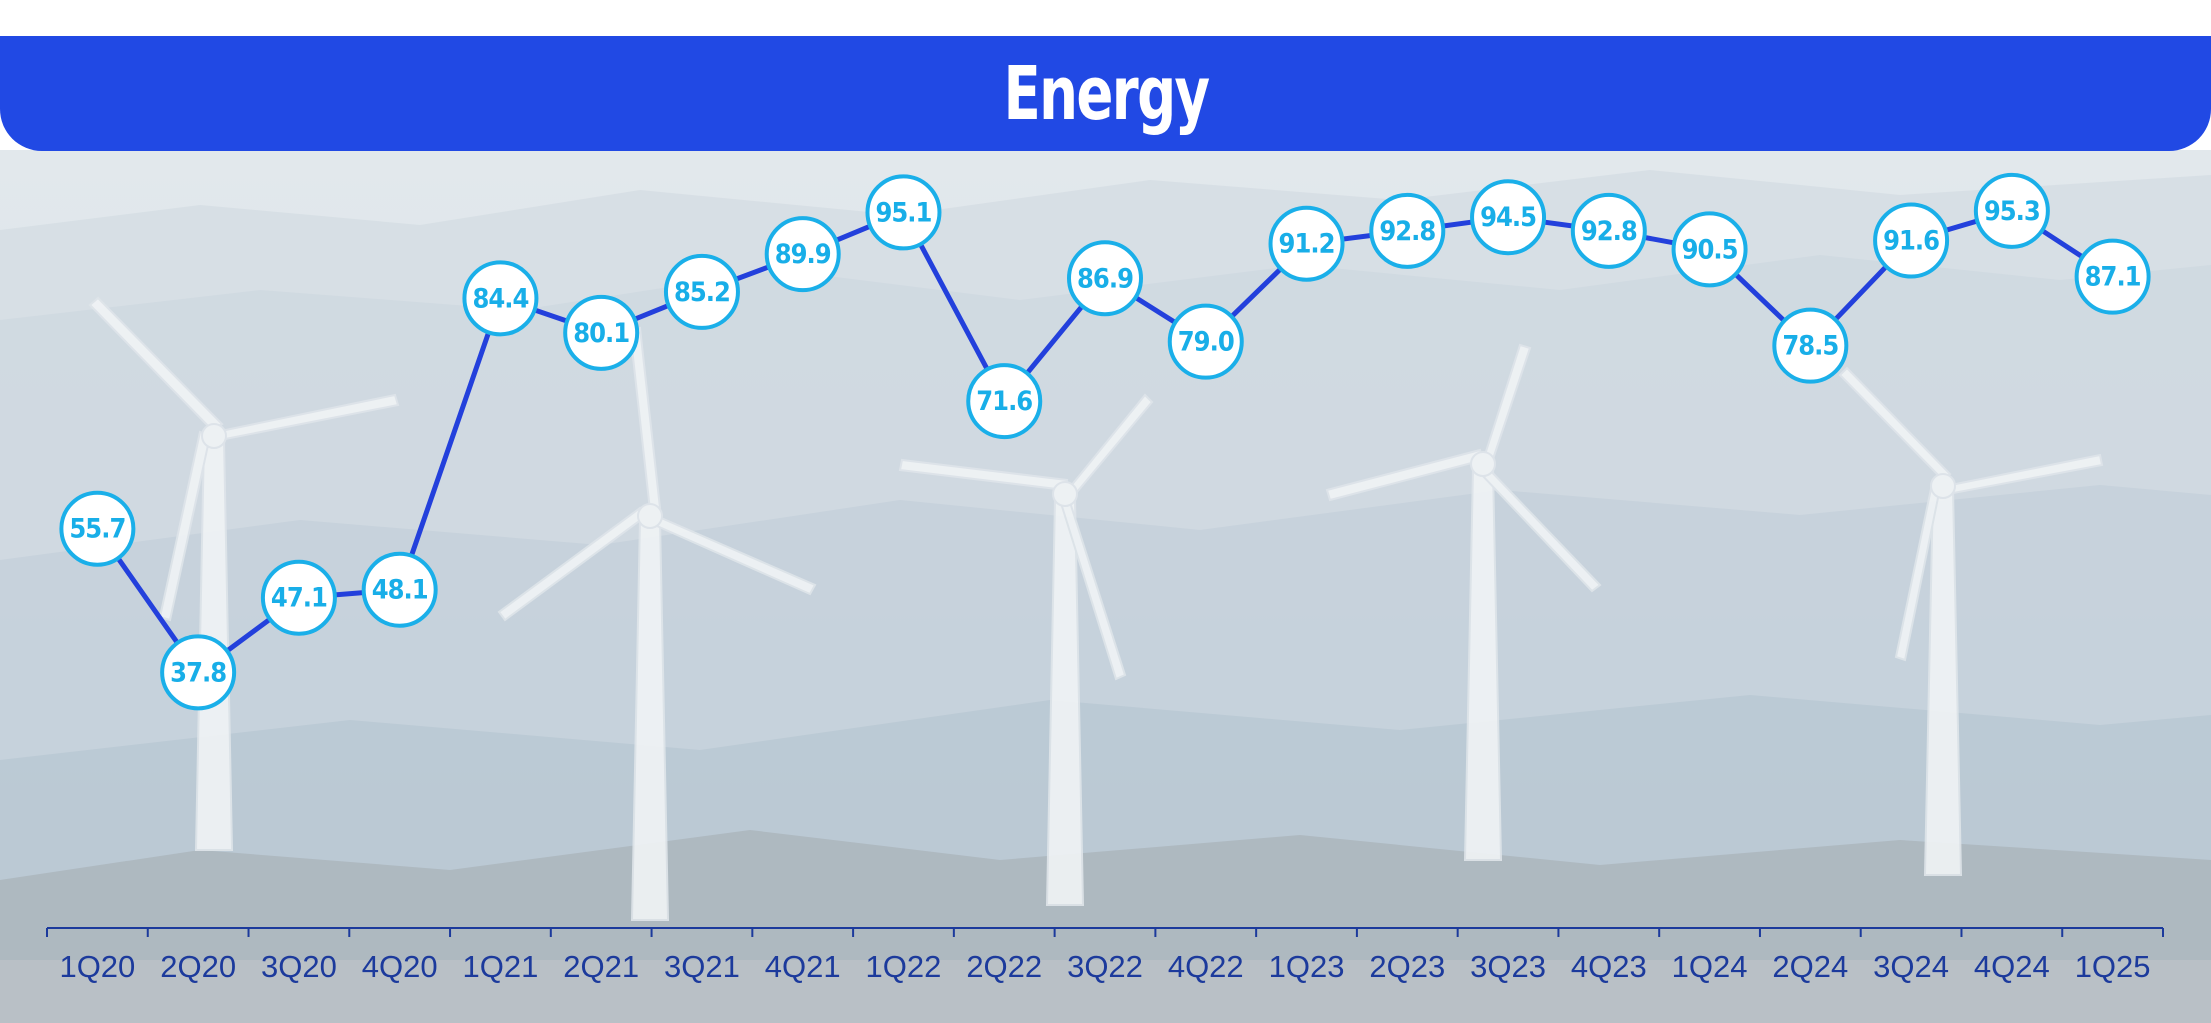 The image size is (2211, 1023). I want to click on x-tick-label: 1Q20, so click(97, 966).